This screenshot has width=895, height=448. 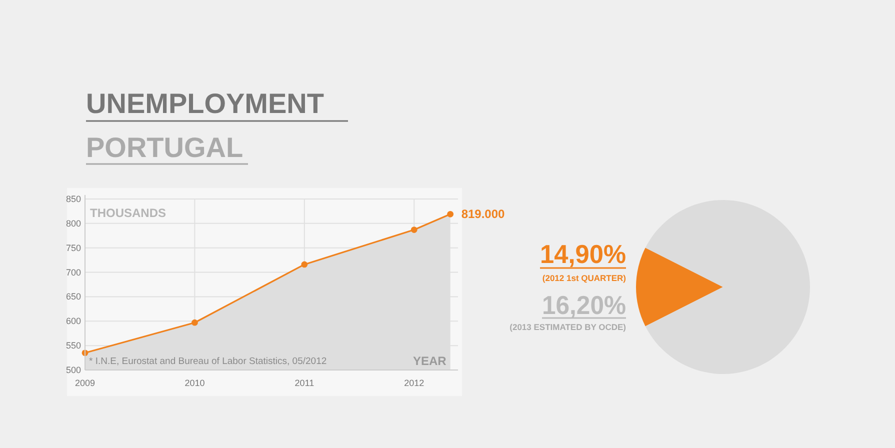 What do you see at coordinates (73, 297) in the screenshot?
I see `y-tick-label: 650` at bounding box center [73, 297].